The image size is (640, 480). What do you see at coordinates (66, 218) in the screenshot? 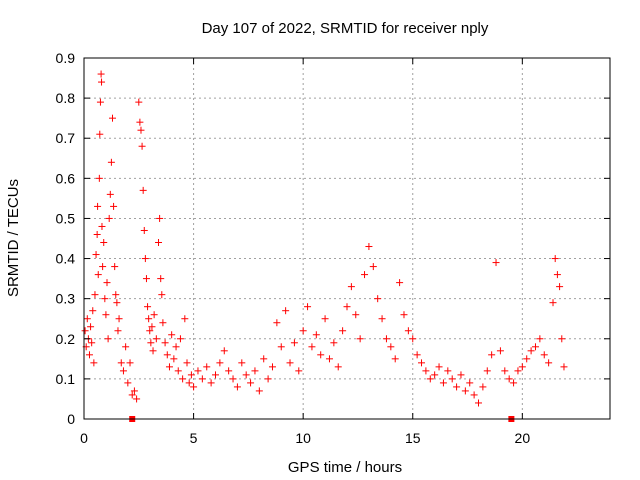
I see `y-tick-label: 0.5` at bounding box center [66, 218].